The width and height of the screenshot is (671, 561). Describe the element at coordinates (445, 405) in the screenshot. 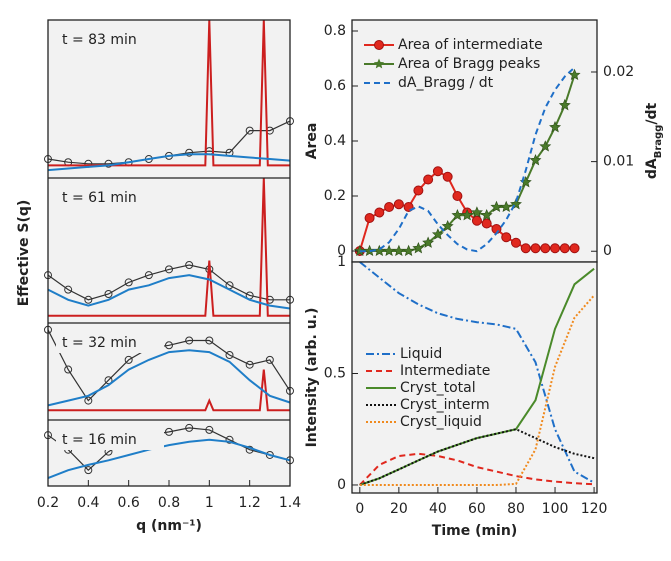

I see `legend-label: Cryst_interm` at that location.